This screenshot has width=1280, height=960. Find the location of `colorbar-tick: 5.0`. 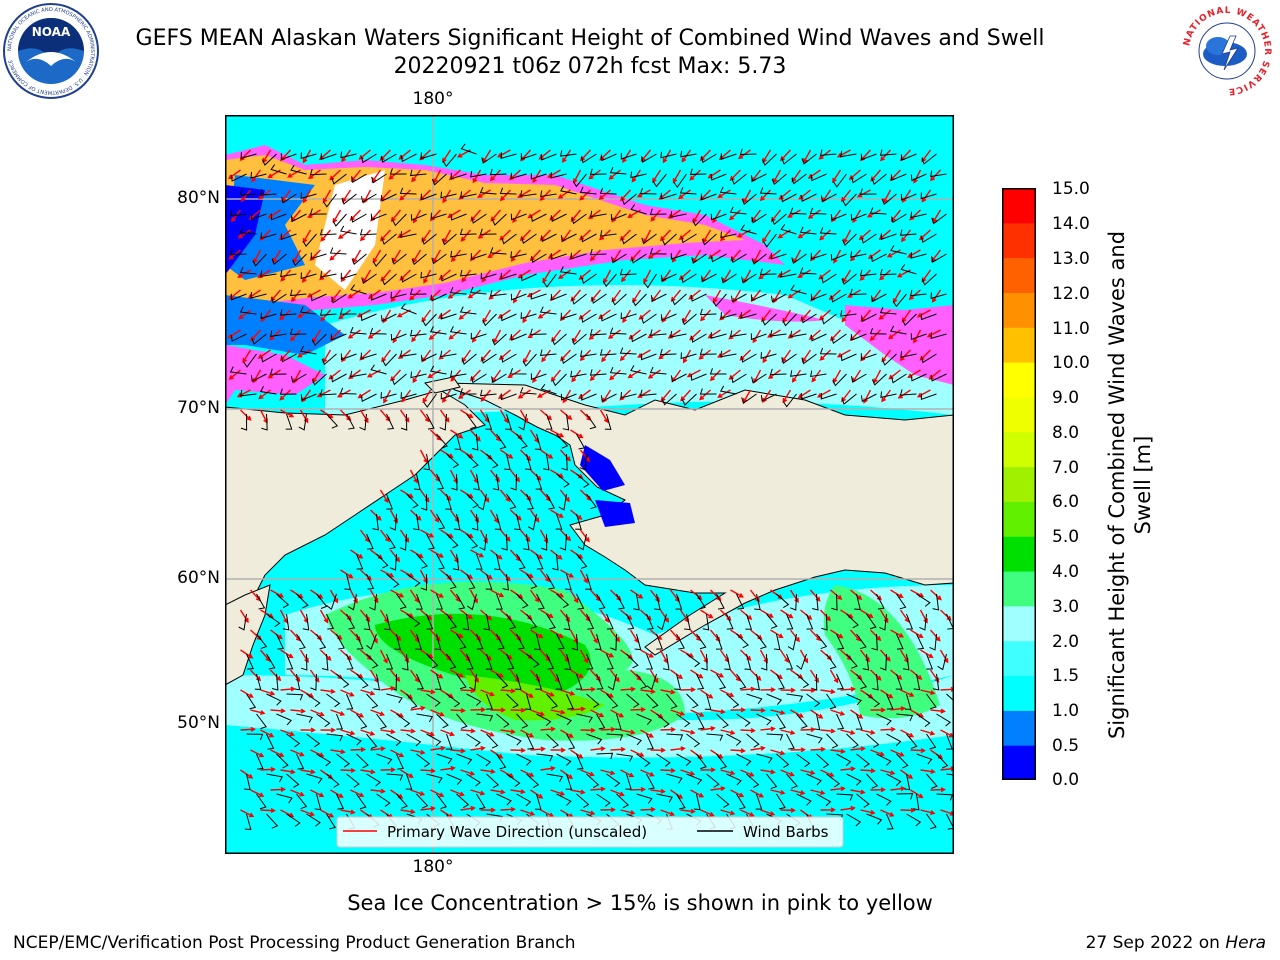

colorbar-tick: 5.0 is located at coordinates (1066, 537).